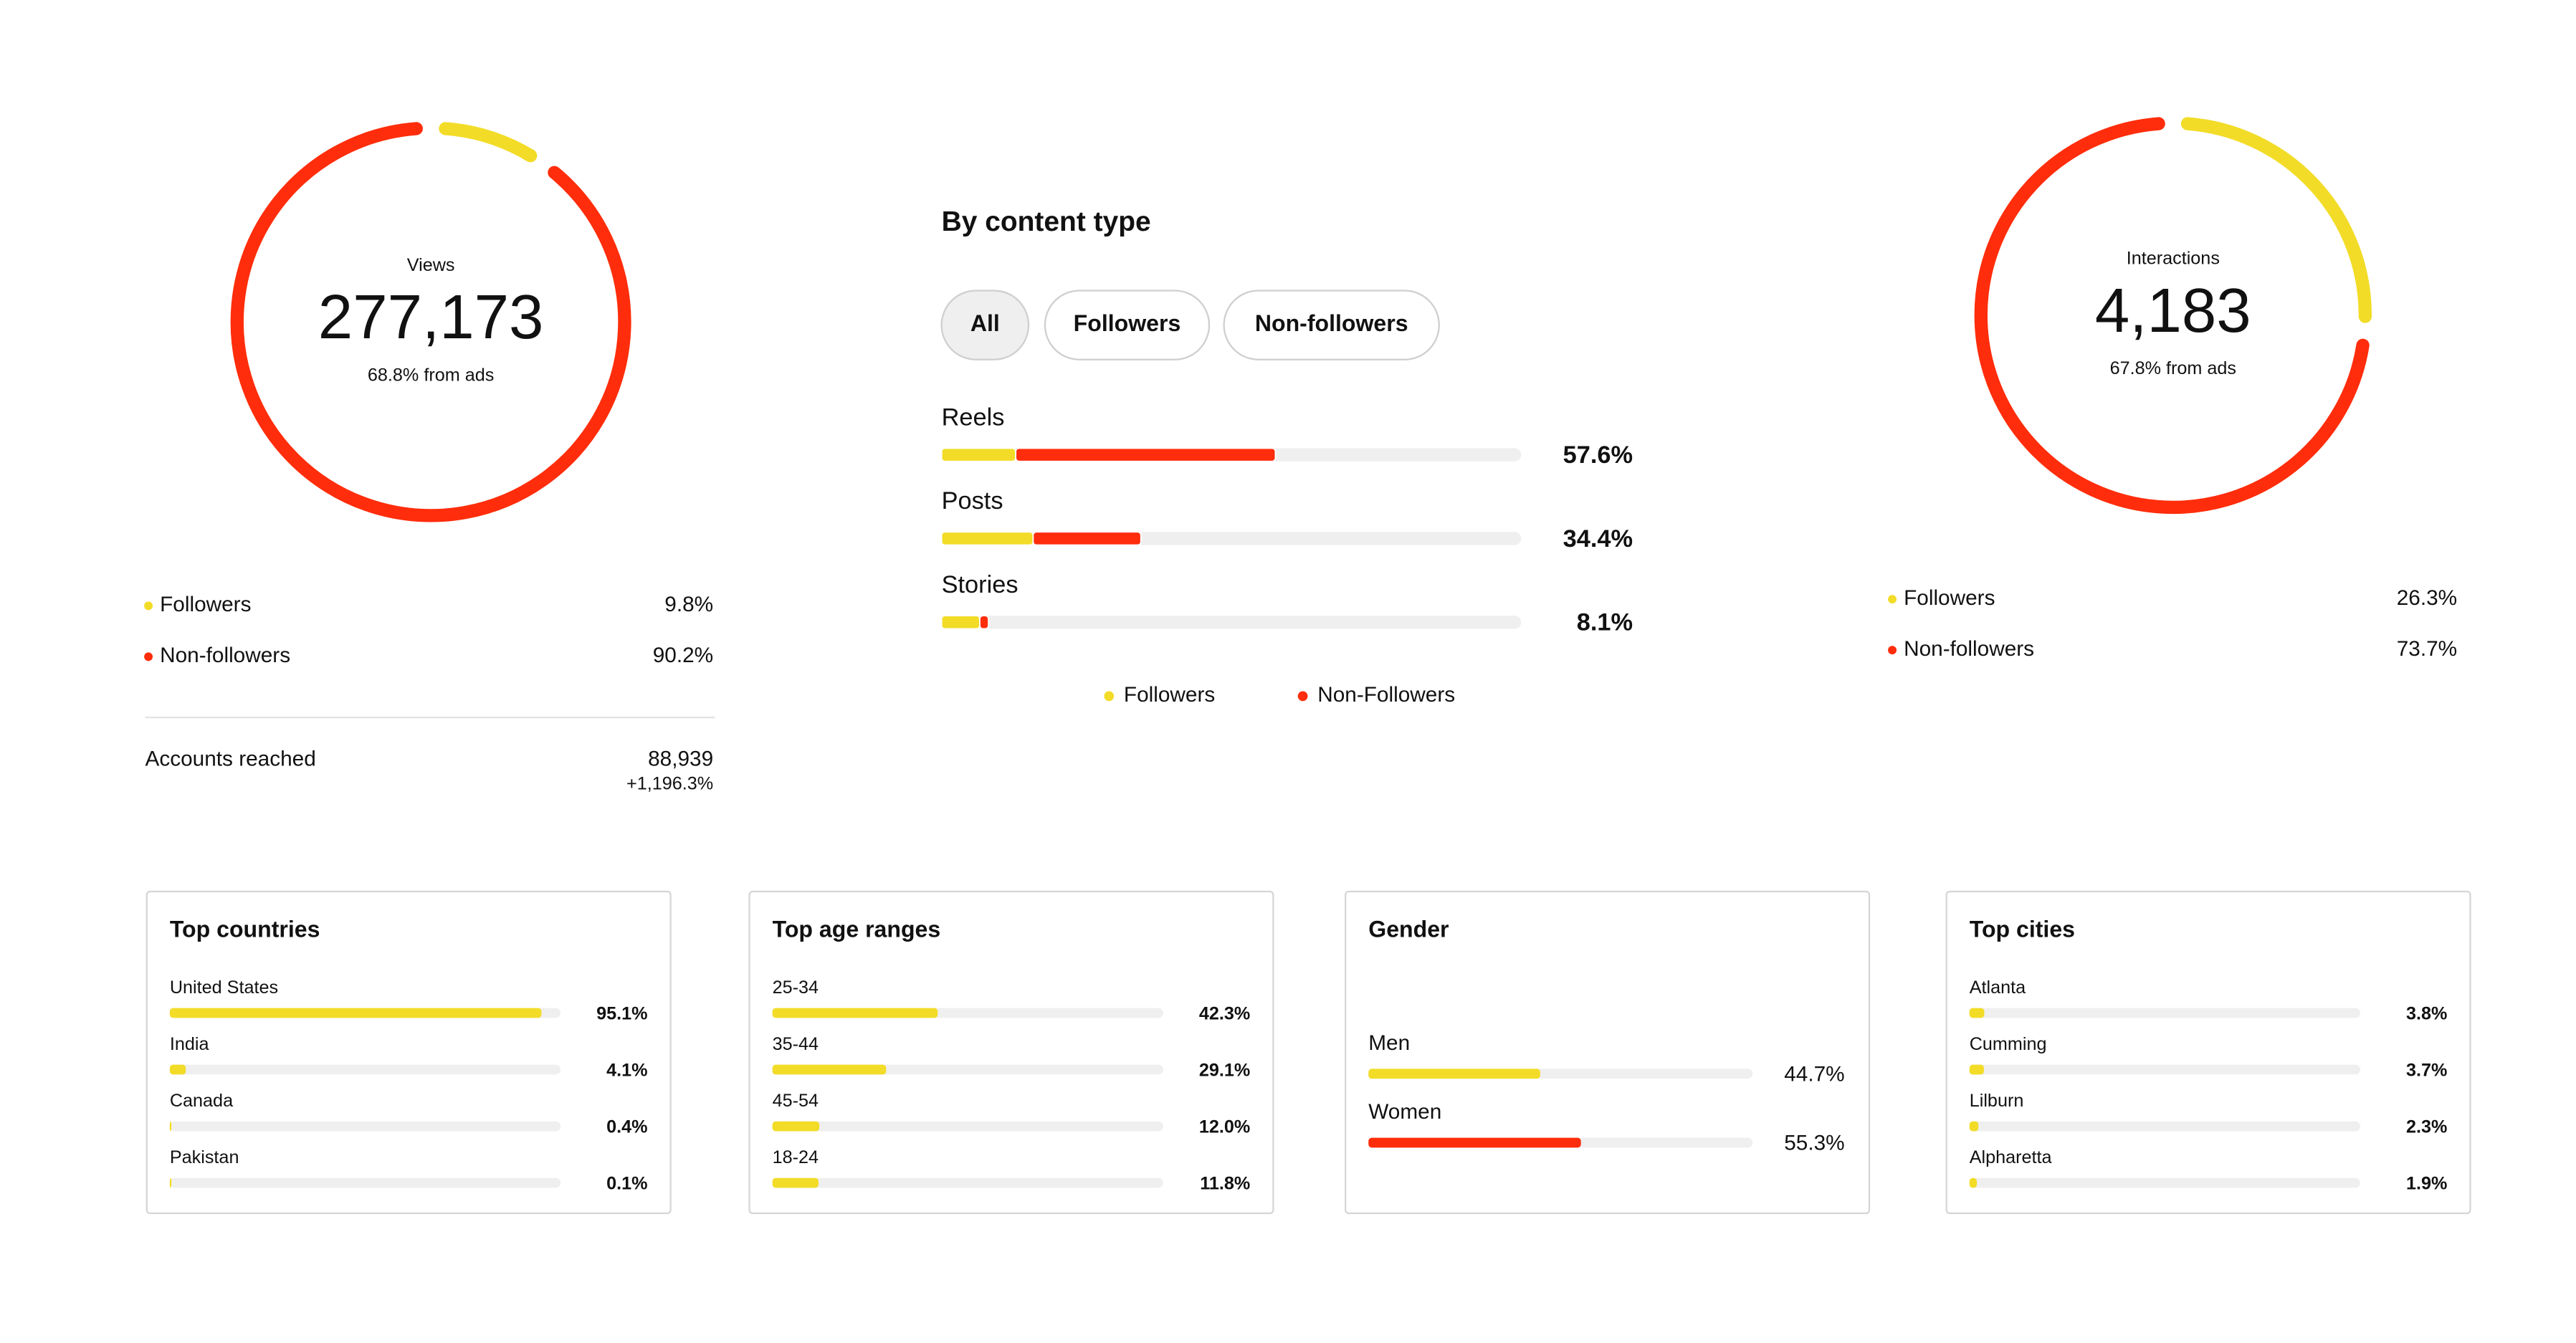 This screenshot has height=1343, width=2576. What do you see at coordinates (2426, 1127) in the screenshot?
I see `item-value: 2.3%` at bounding box center [2426, 1127].